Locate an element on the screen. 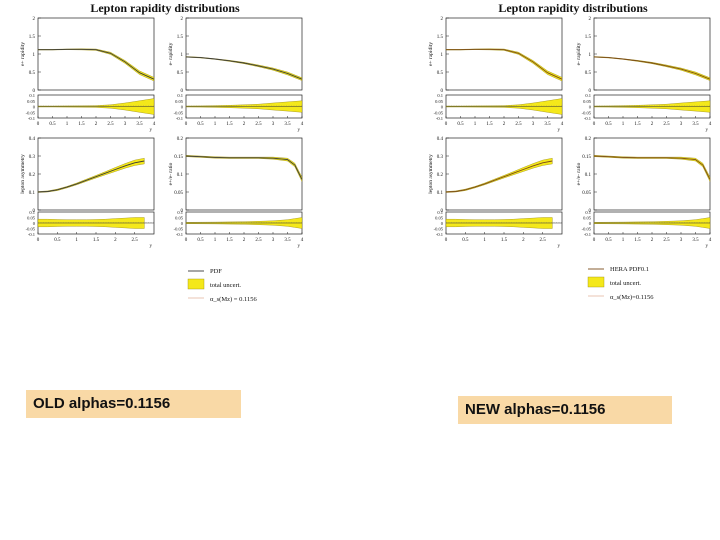 This screenshot has width=720, height=540. new-legend-uncert: total uncert. is located at coordinates (625, 283).